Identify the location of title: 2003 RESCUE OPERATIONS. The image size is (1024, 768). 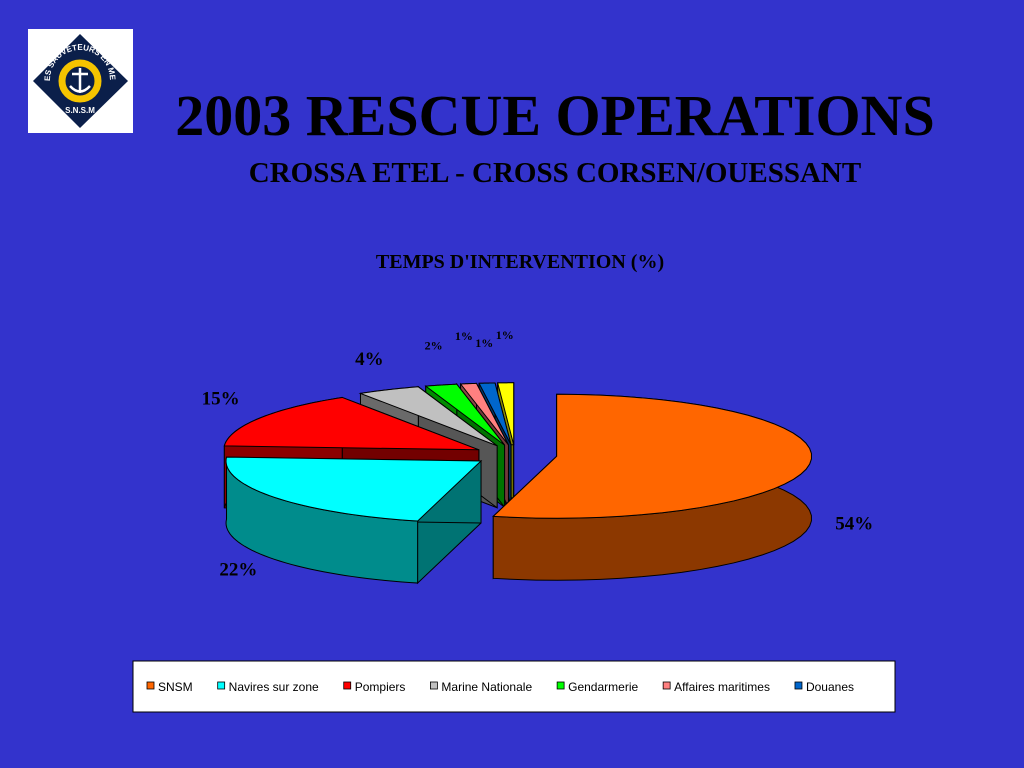
(555, 115).